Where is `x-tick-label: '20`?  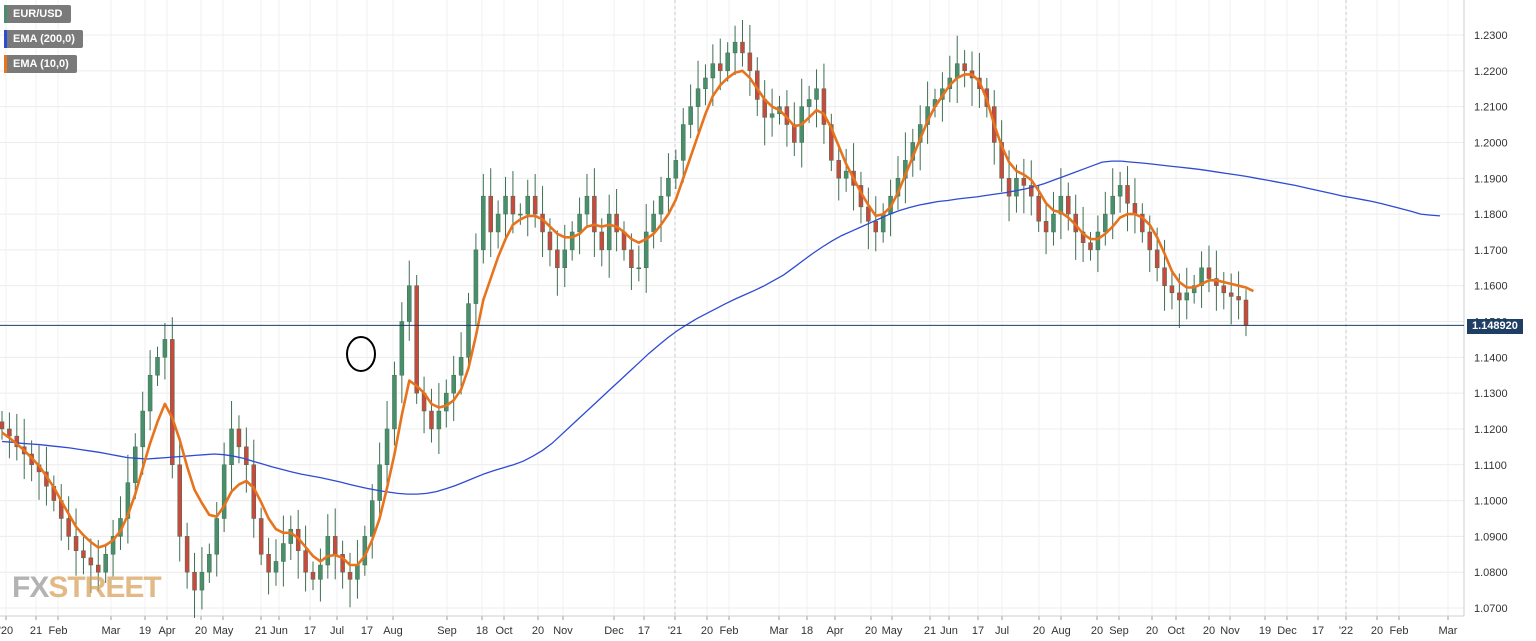
x-tick-label: '20 is located at coordinates (6, 631).